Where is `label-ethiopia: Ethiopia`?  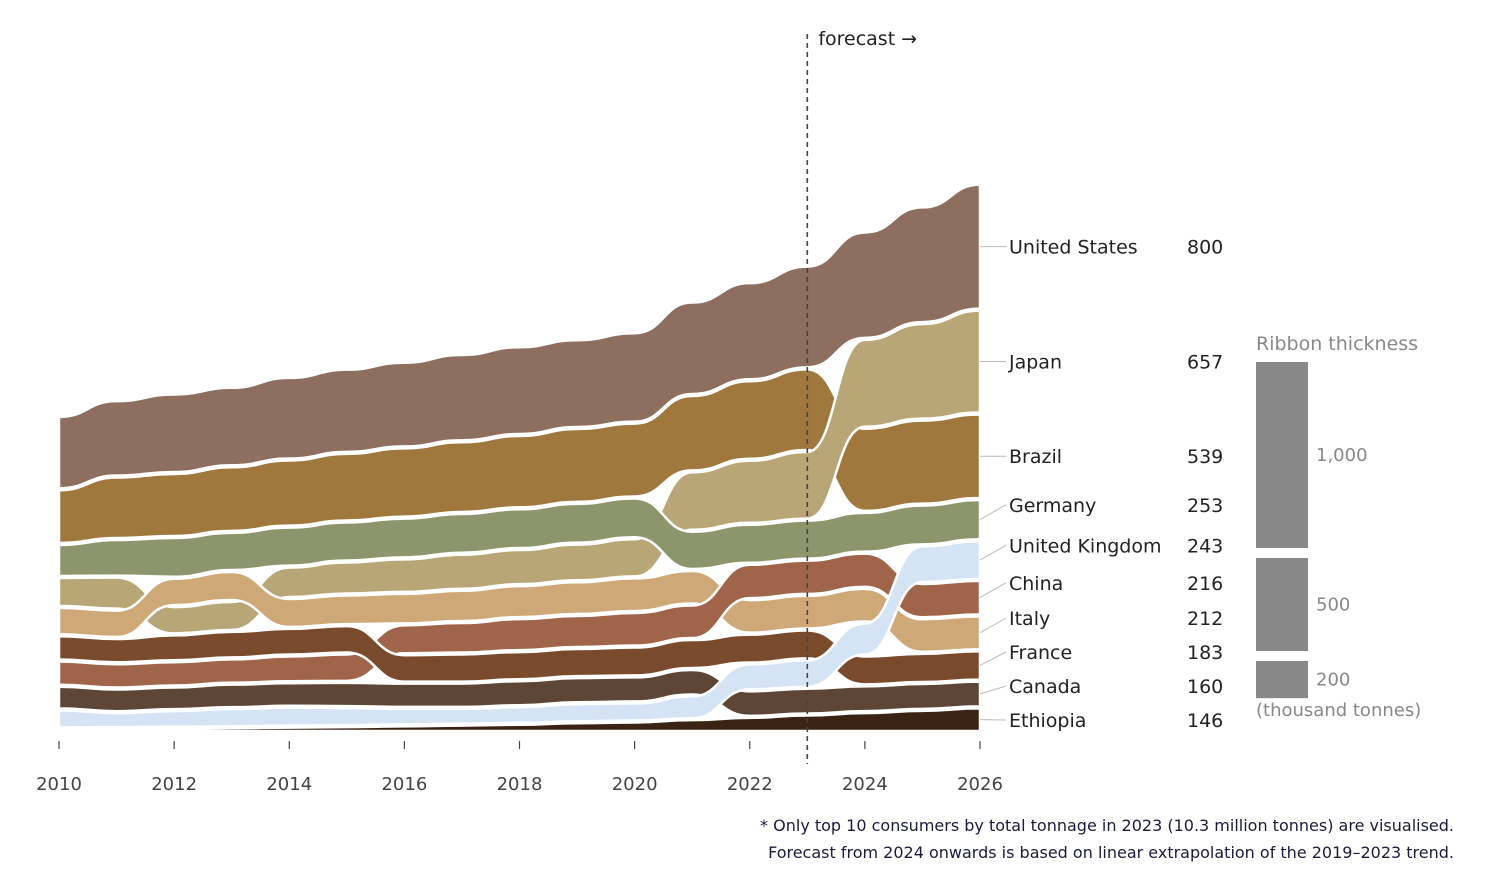
label-ethiopia: Ethiopia is located at coordinates (1047, 721).